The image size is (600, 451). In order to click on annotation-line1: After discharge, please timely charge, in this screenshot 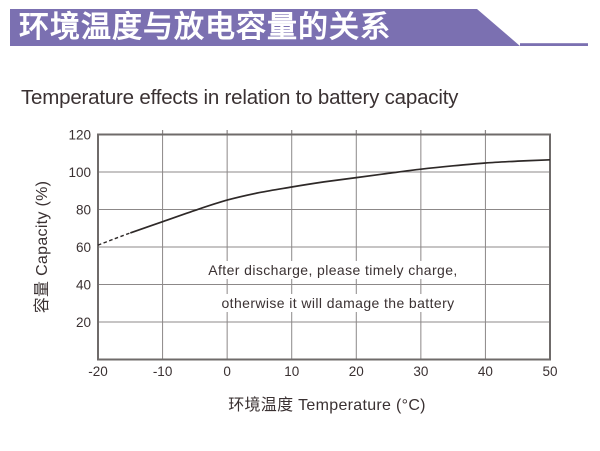, I will do `click(333, 270)`.